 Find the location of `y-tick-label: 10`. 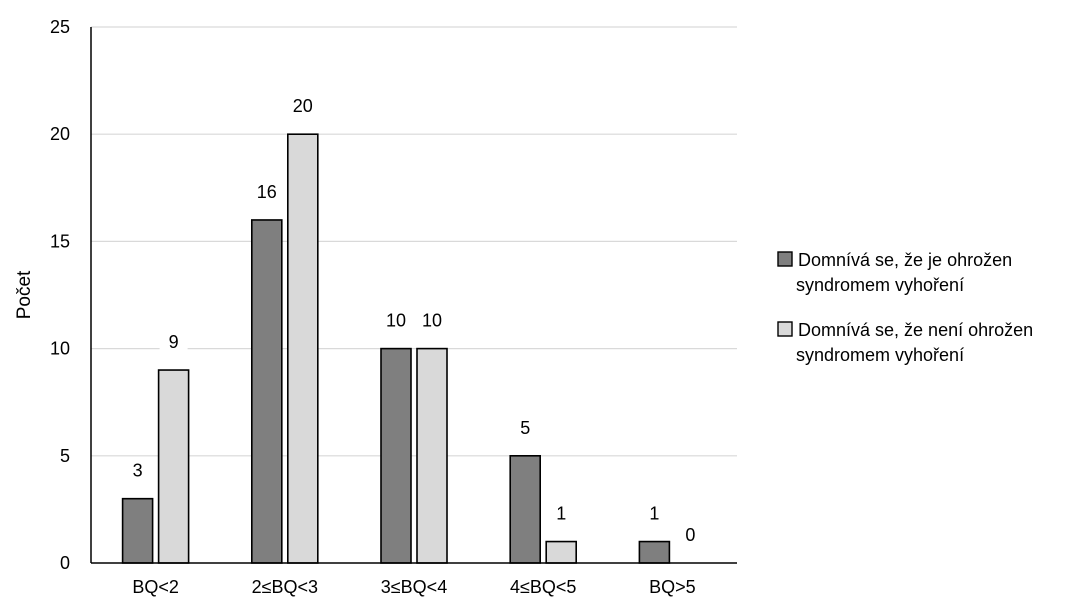

y-tick-label: 10 is located at coordinates (60, 349).